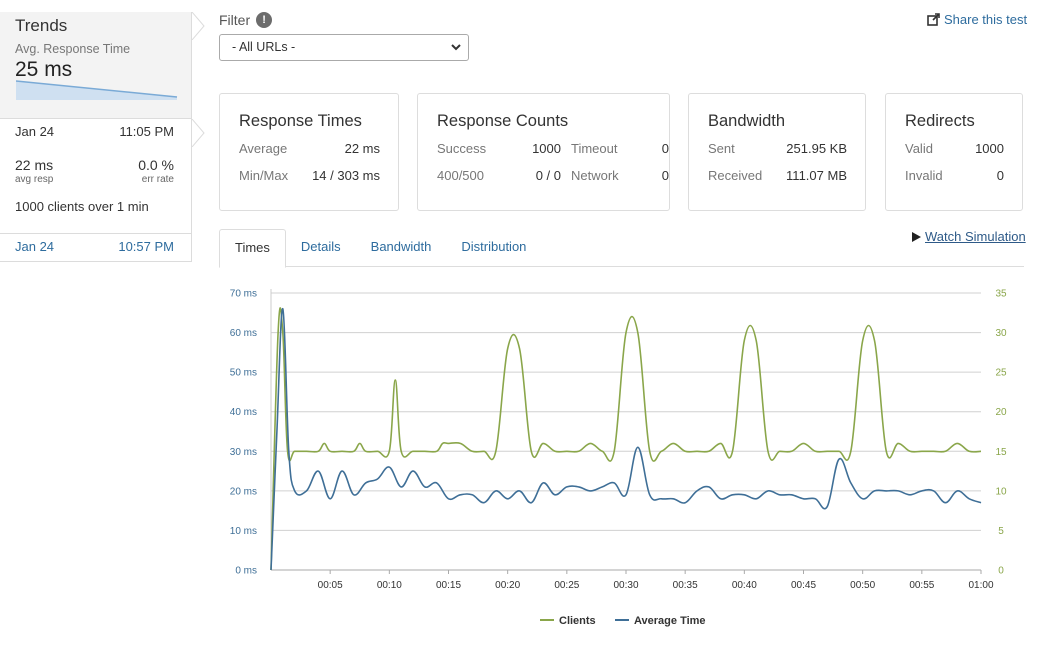 The height and width of the screenshot is (645, 1044). What do you see at coordinates (546, 148) in the screenshot?
I see `success-value: 1000` at bounding box center [546, 148].